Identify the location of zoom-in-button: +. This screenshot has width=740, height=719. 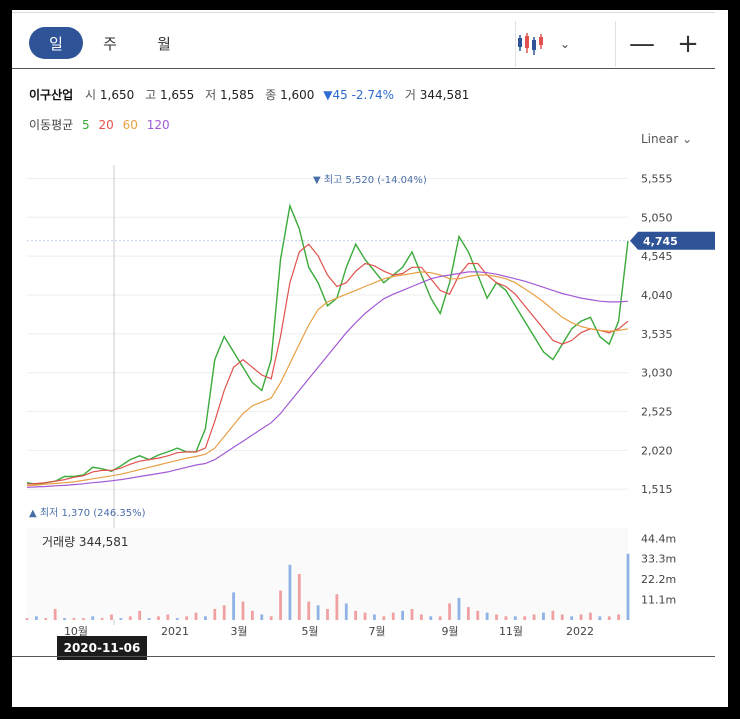
(688, 44).